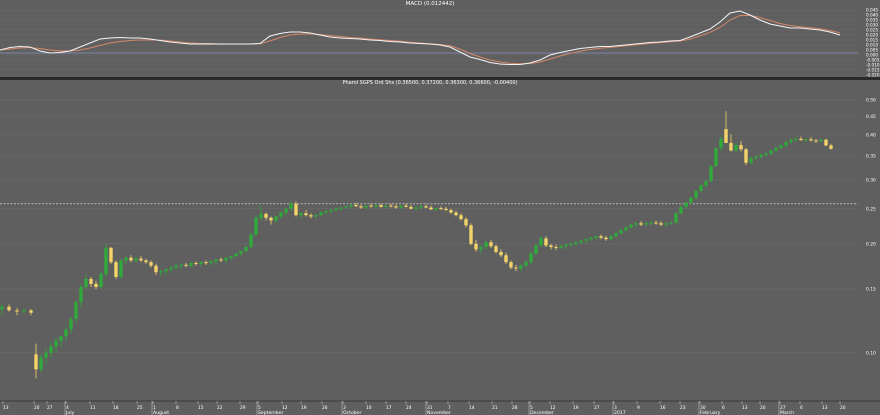 Image resolution: width=880 pixels, height=415 pixels. Describe the element at coordinates (271, 412) in the screenshot. I see `x-month-label: September` at that location.